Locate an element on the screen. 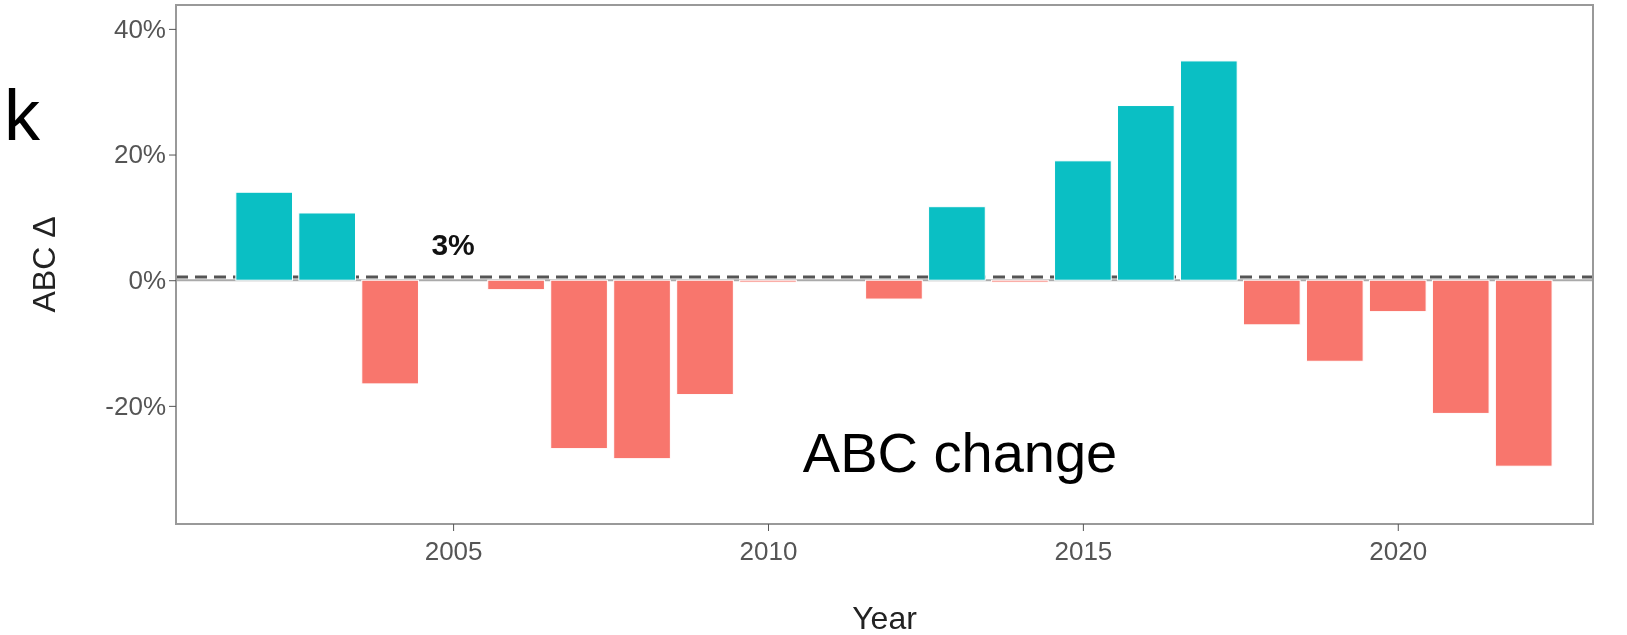  y-tick-label: 20% is located at coordinates (139, 154).